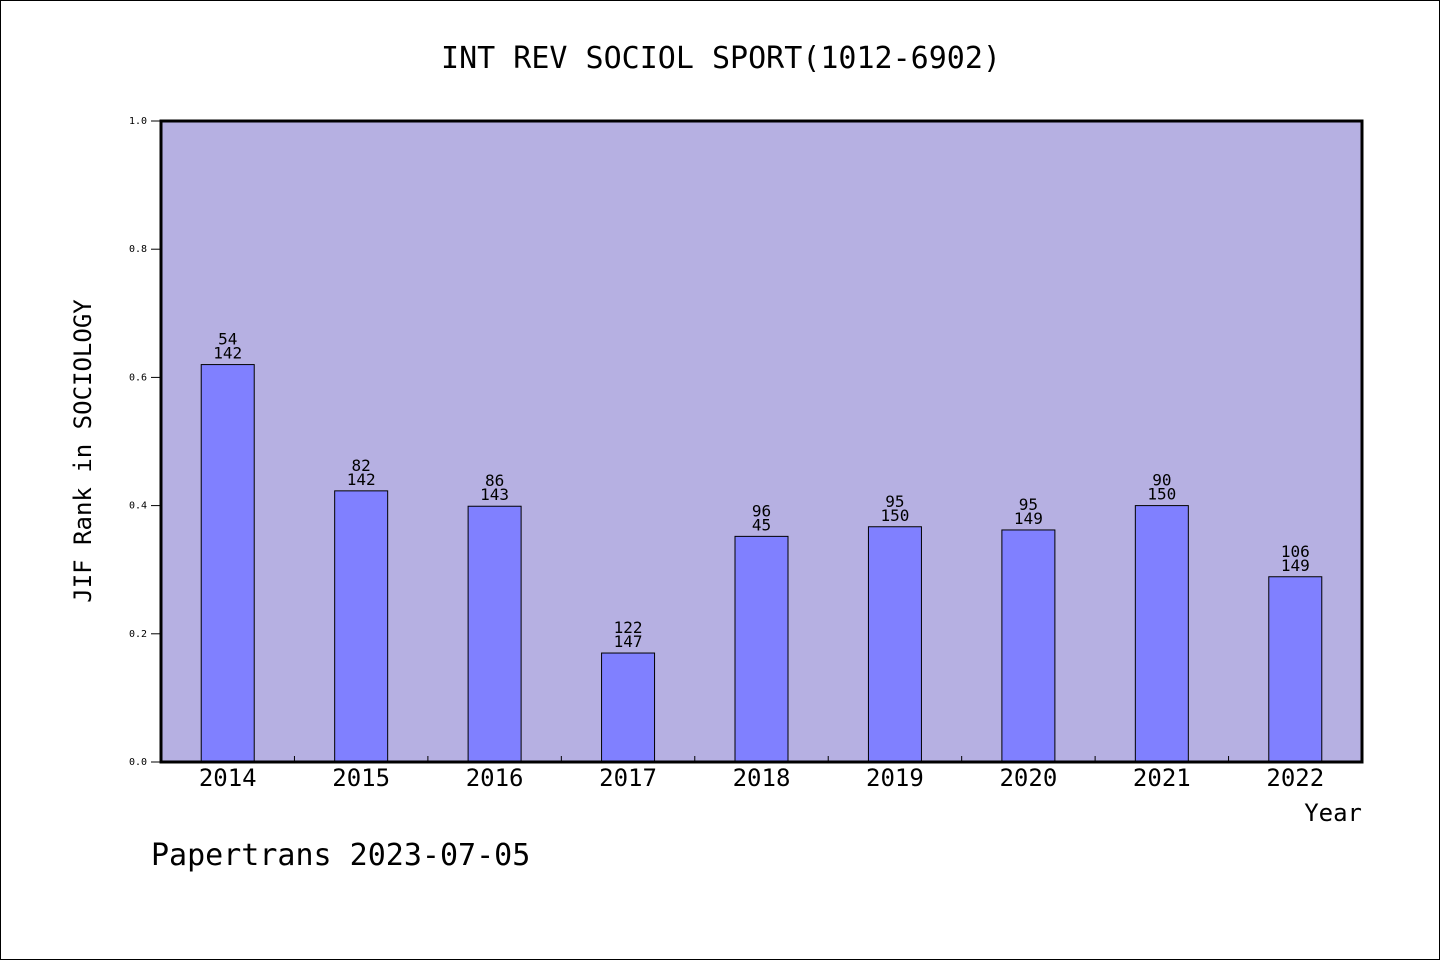 The height and width of the screenshot is (961, 1440). Describe the element at coordinates (494, 634) in the screenshot. I see `bar-2016` at that location.